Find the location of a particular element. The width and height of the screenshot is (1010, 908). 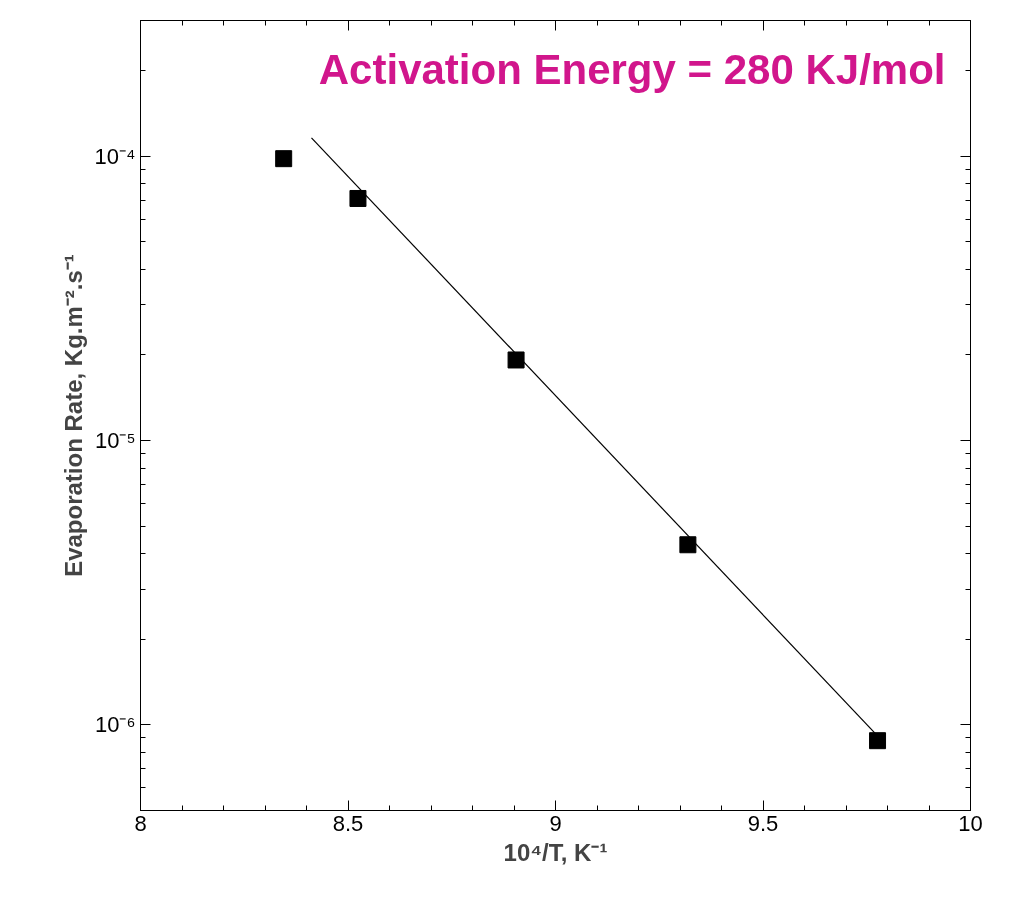

annotation: Activation Energy = 280 KJ/mol is located at coordinates (632, 69).